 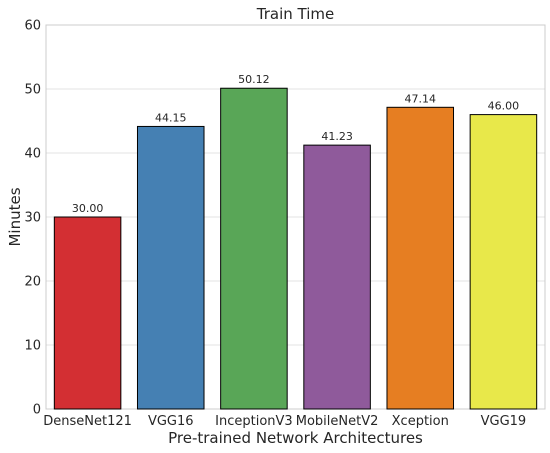 I want to click on bar-vgg16, so click(x=170, y=267).